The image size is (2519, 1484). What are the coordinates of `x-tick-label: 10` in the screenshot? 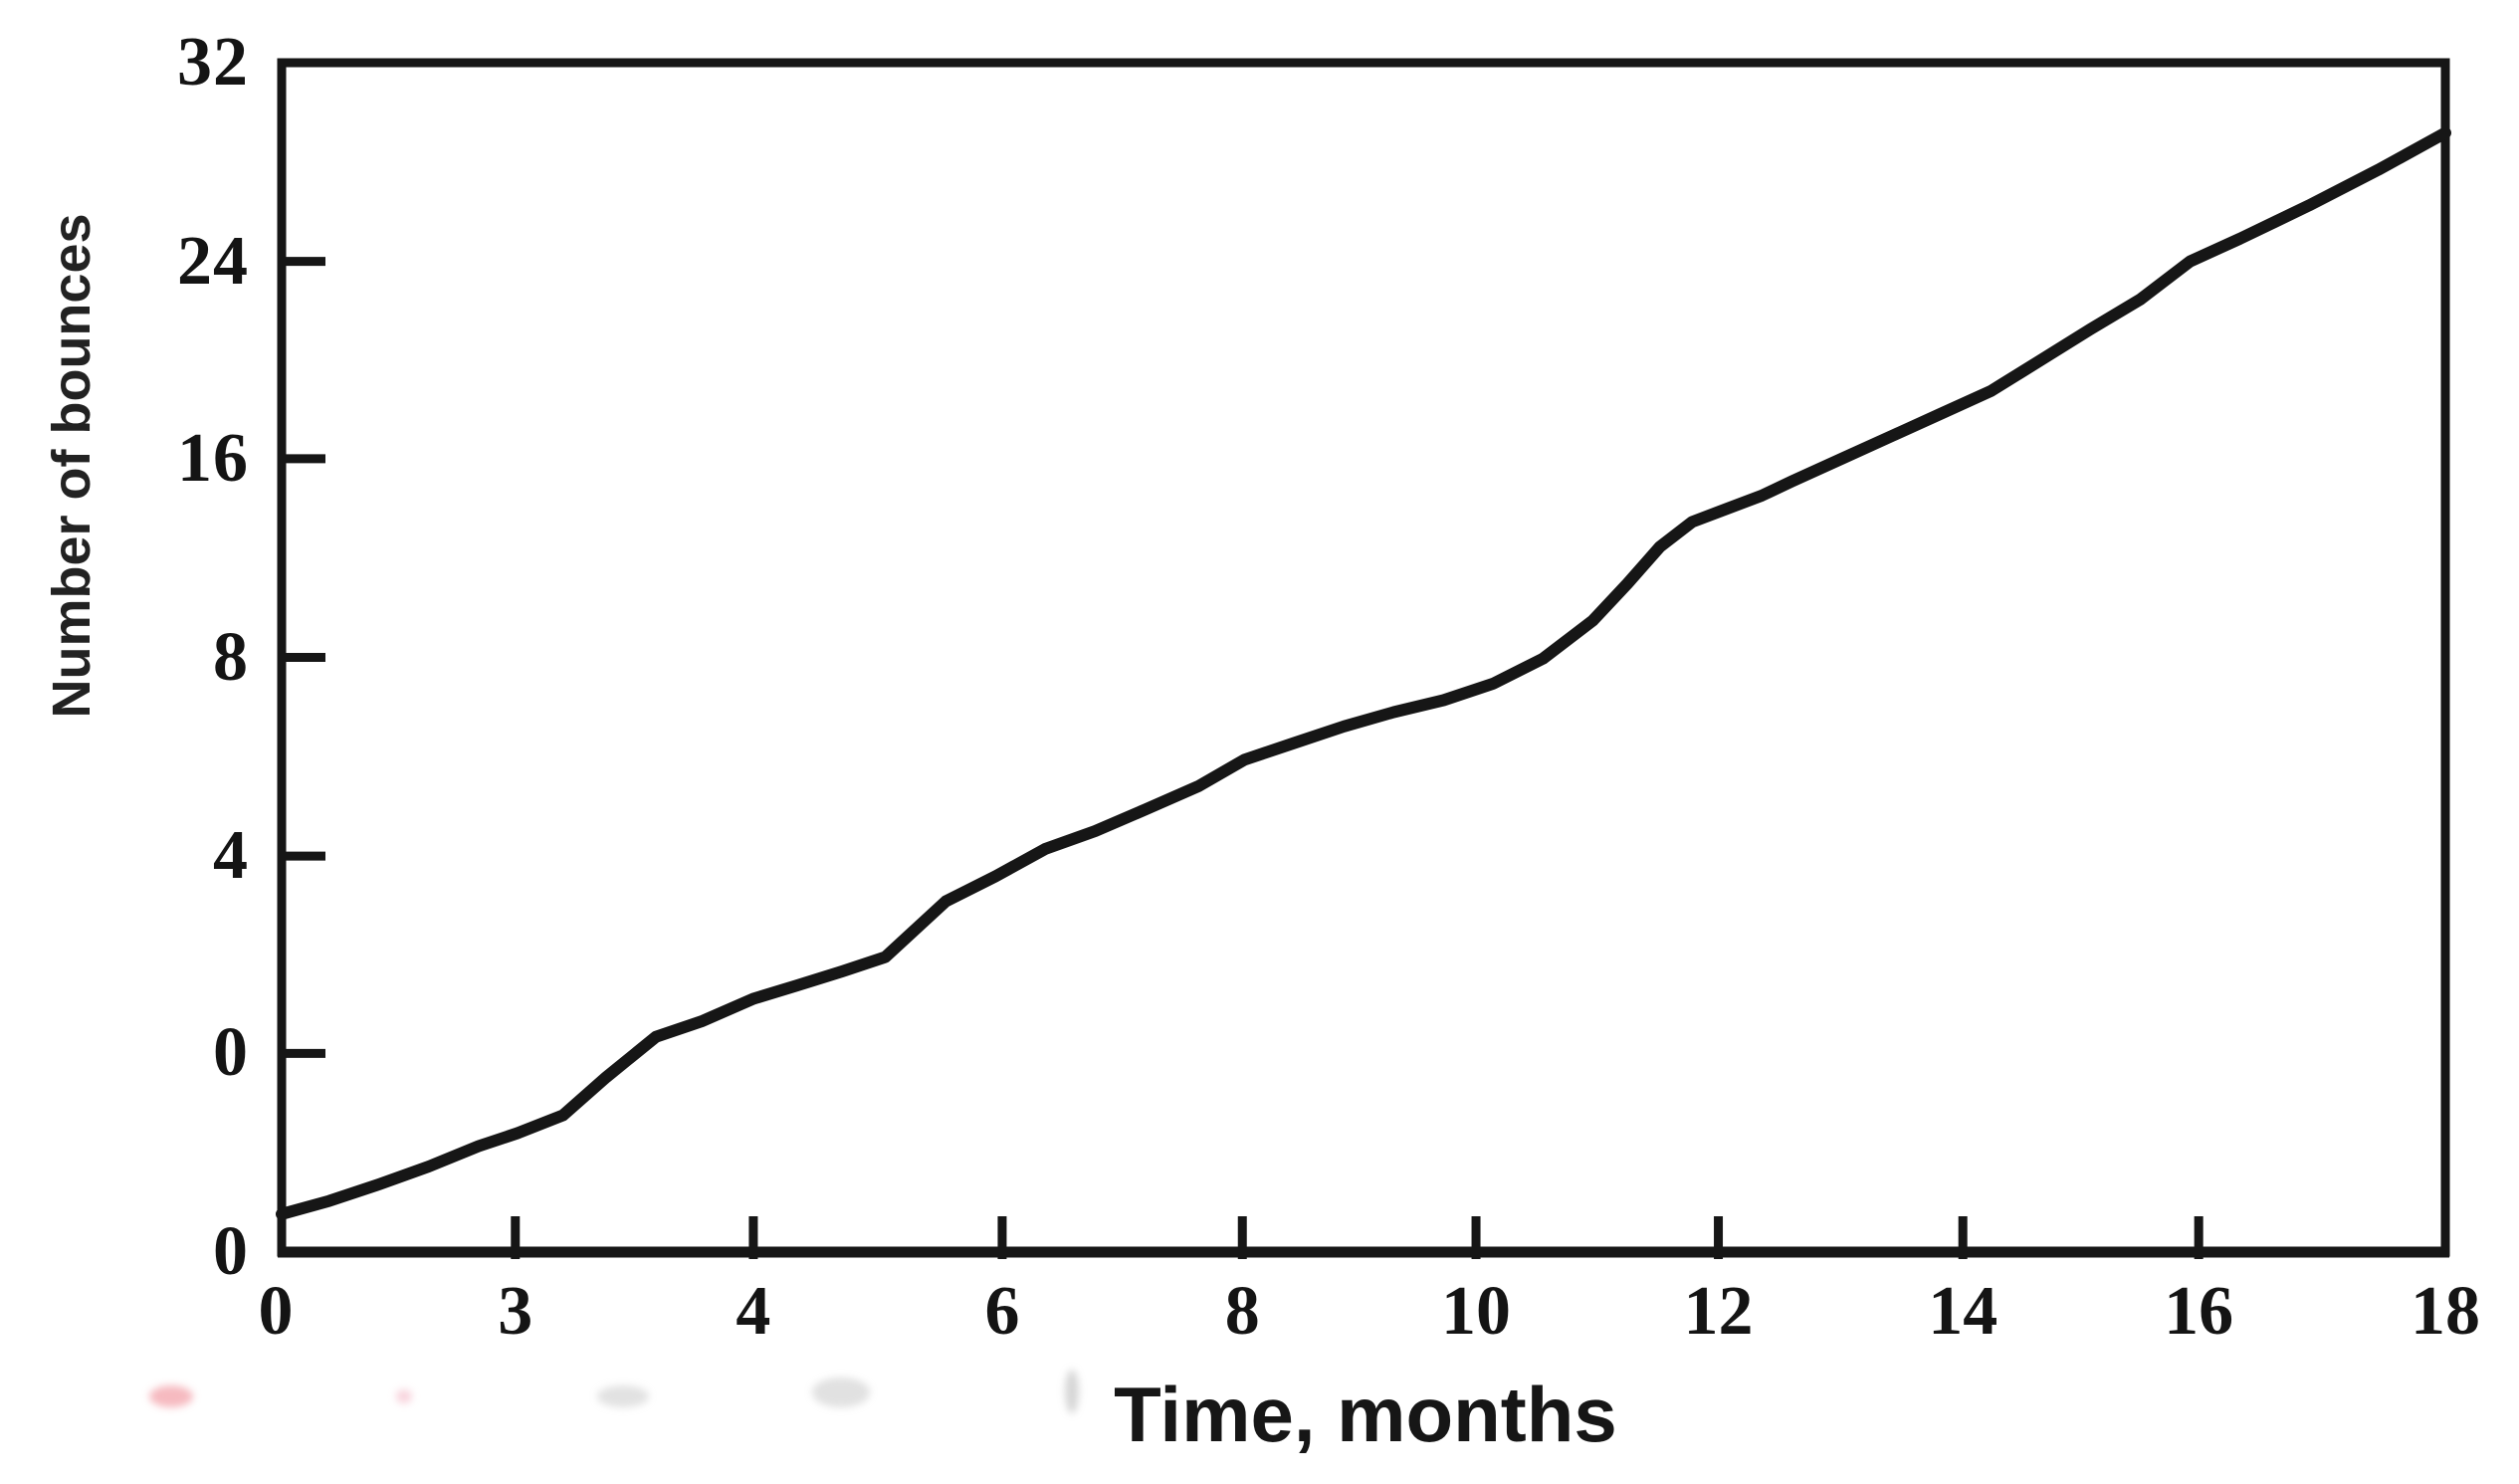 It's located at (1476, 1312).